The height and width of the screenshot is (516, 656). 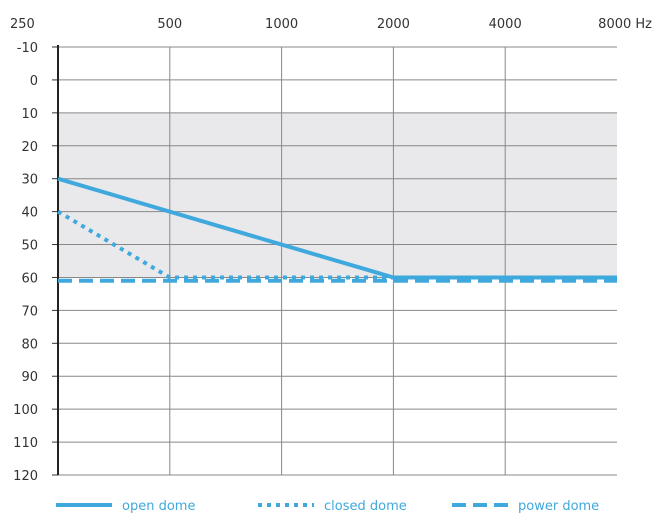 What do you see at coordinates (29, 180) in the screenshot?
I see `y-tick-label: 30` at bounding box center [29, 180].